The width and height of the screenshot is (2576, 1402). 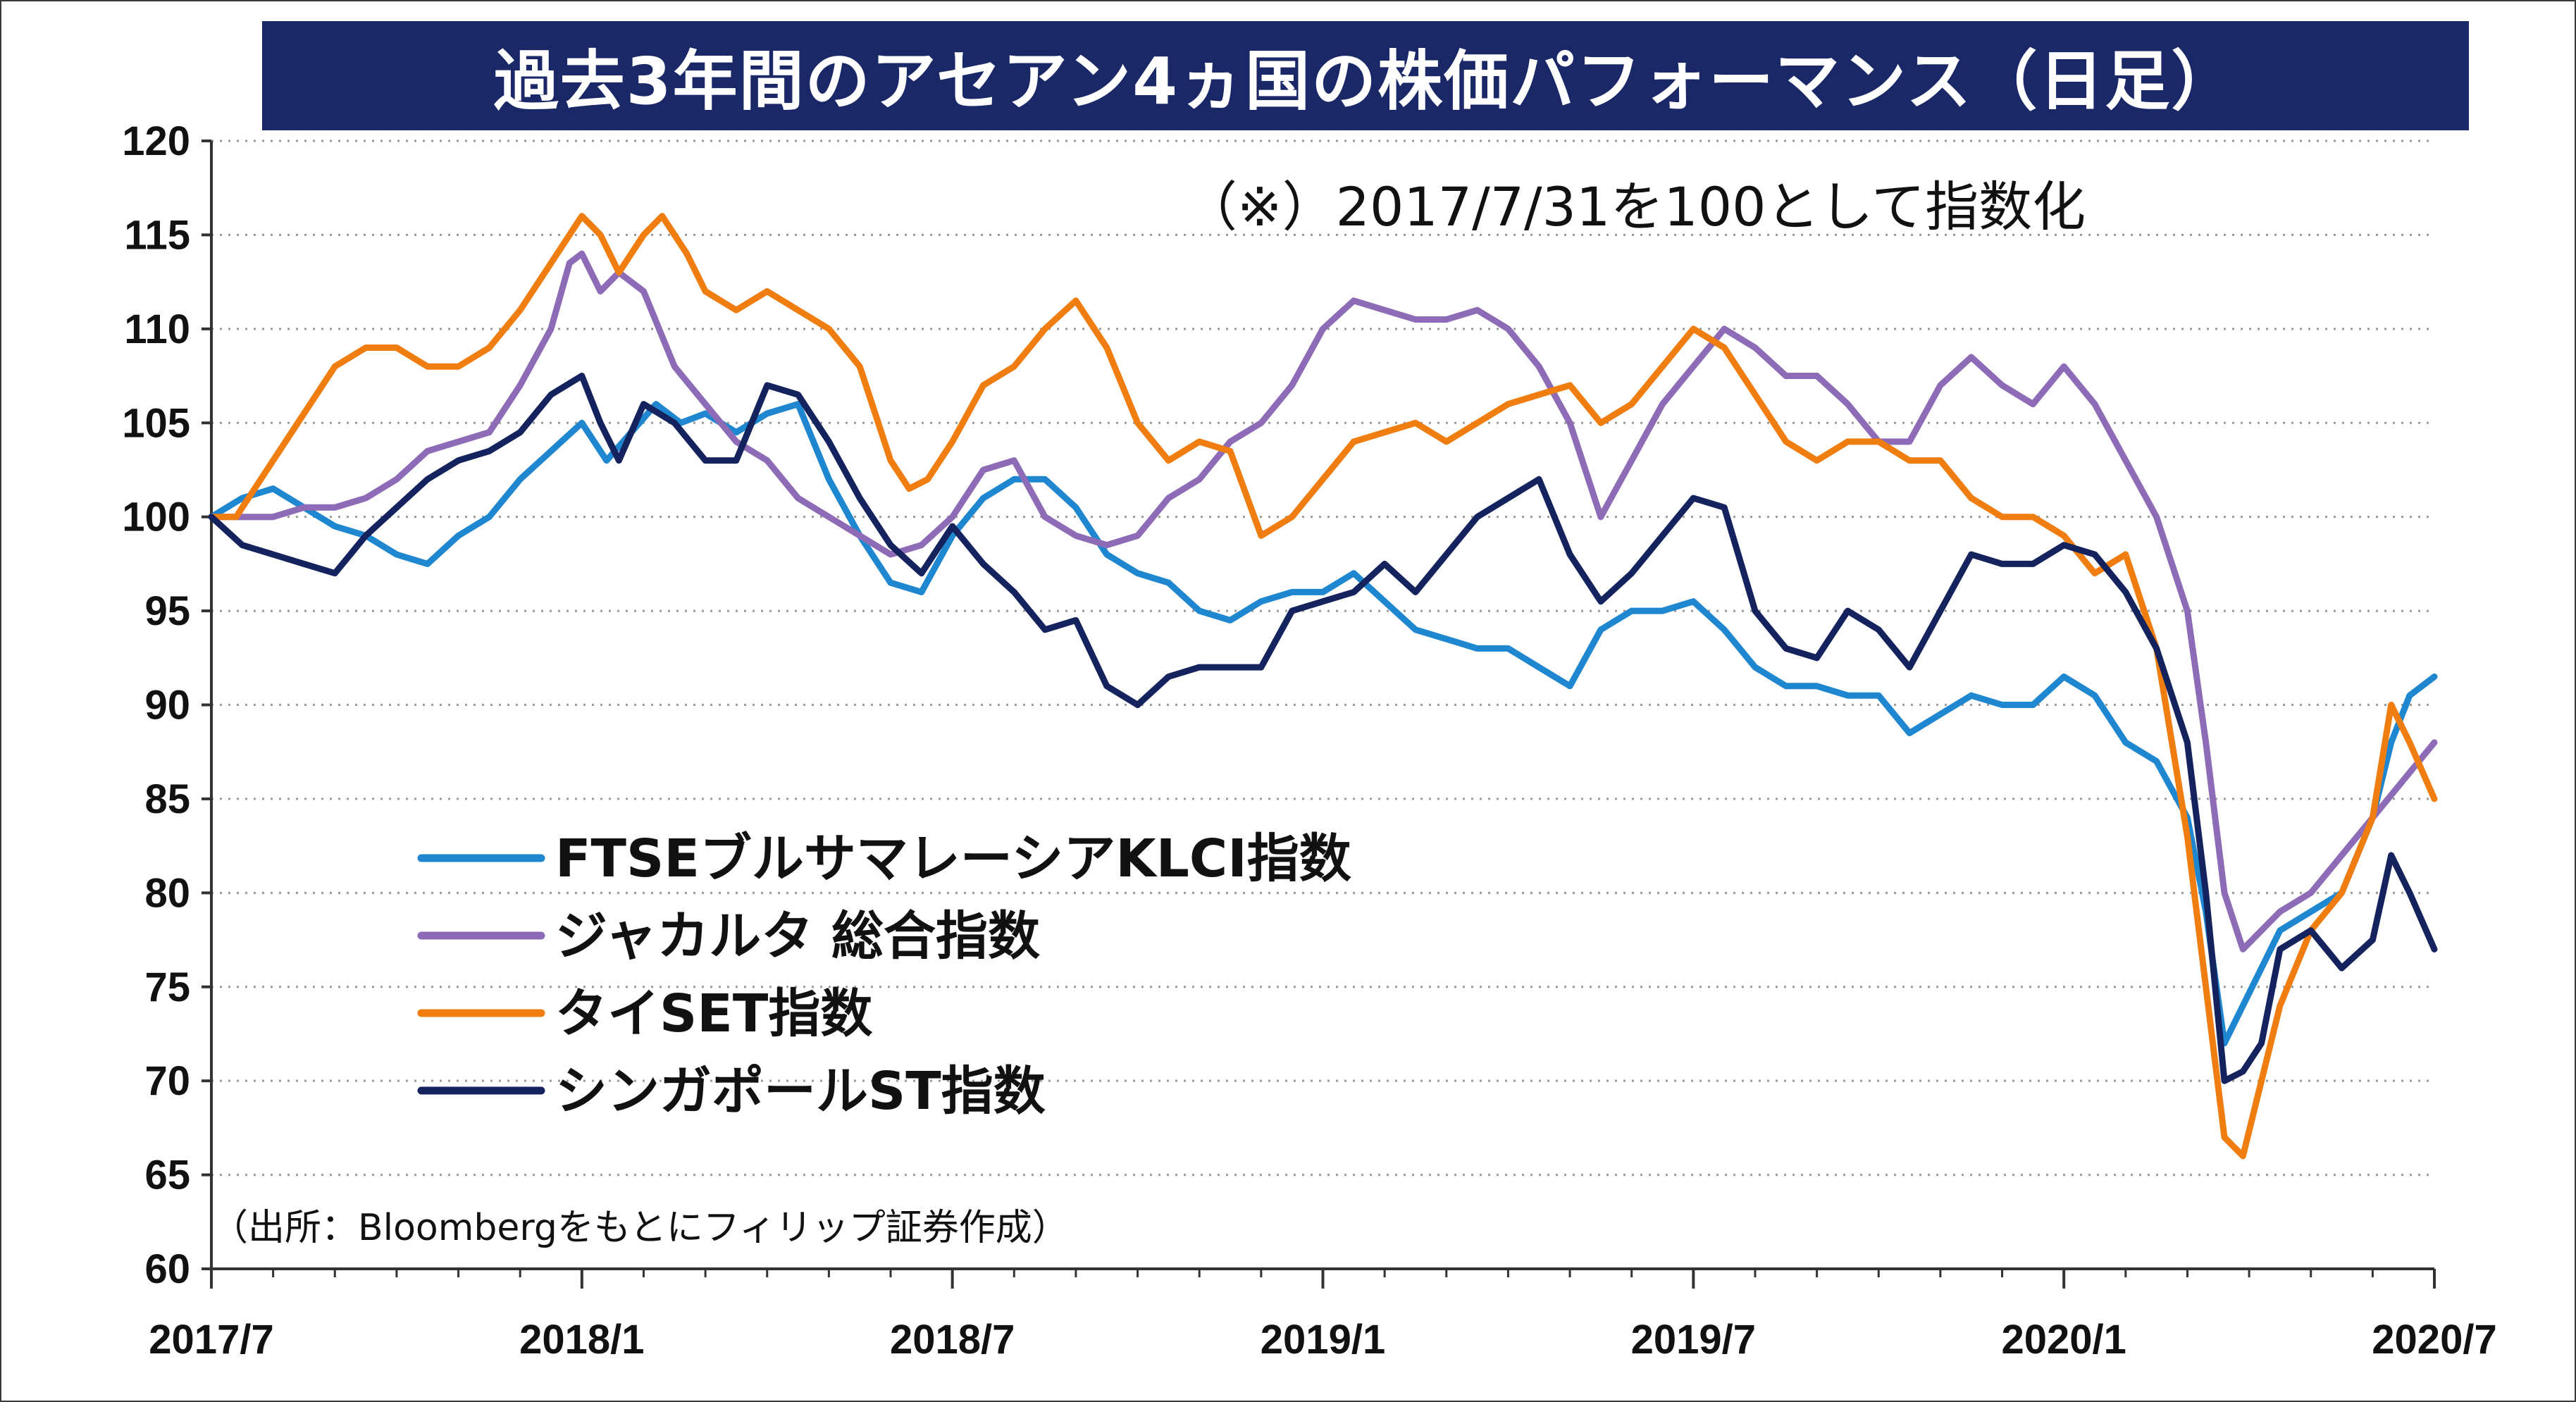 What do you see at coordinates (211, 1340) in the screenshot?
I see `x-tick-label: 2017/7` at bounding box center [211, 1340].